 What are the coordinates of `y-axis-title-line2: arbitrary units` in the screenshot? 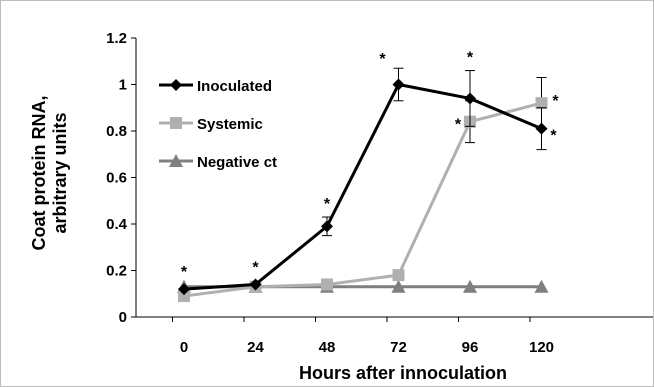 It's located at (60, 172).